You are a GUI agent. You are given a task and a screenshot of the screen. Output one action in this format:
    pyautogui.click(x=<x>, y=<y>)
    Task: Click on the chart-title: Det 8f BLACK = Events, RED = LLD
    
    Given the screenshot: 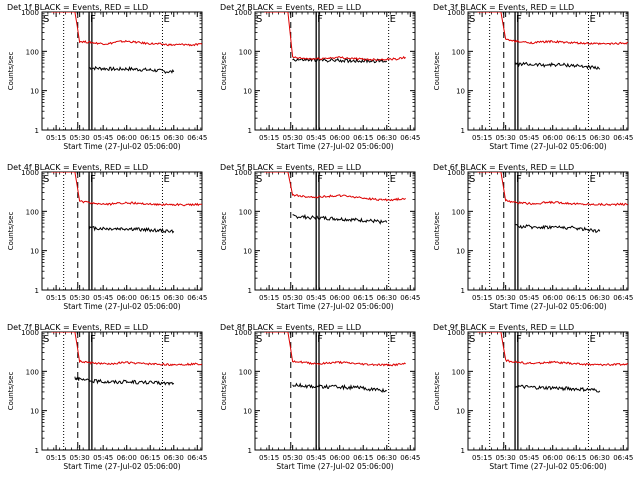 What is the action you would take?
    pyautogui.click(x=290, y=327)
    